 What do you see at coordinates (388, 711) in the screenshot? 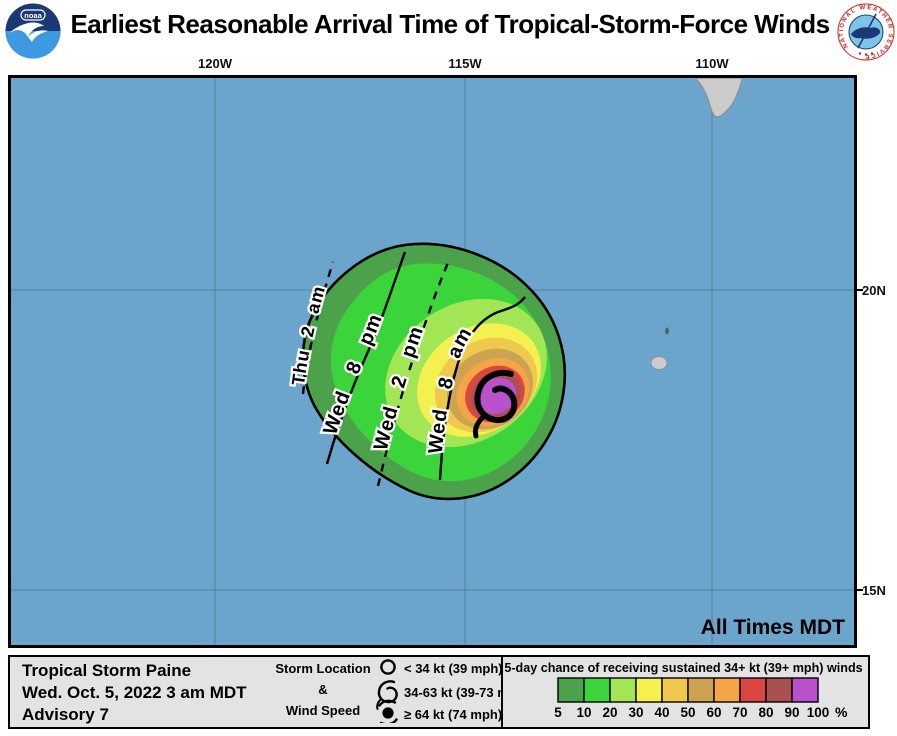
I see `filled-cyclone-icon` at bounding box center [388, 711].